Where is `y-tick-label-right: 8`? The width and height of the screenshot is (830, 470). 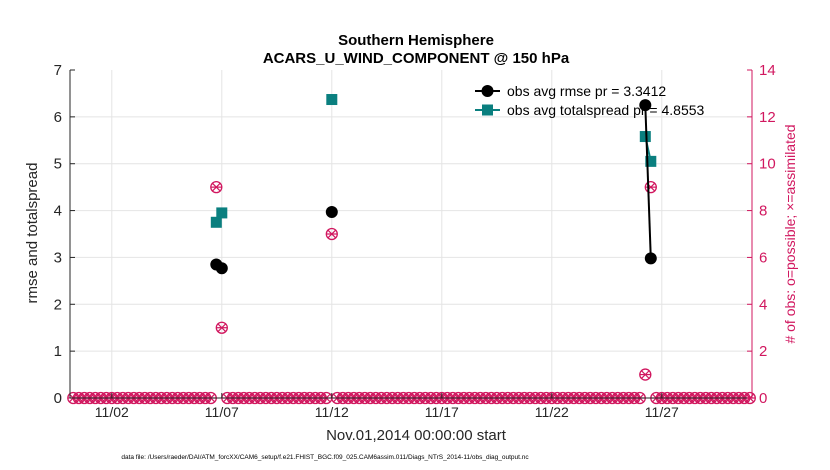 y-tick-label-right: 8 is located at coordinates (763, 211).